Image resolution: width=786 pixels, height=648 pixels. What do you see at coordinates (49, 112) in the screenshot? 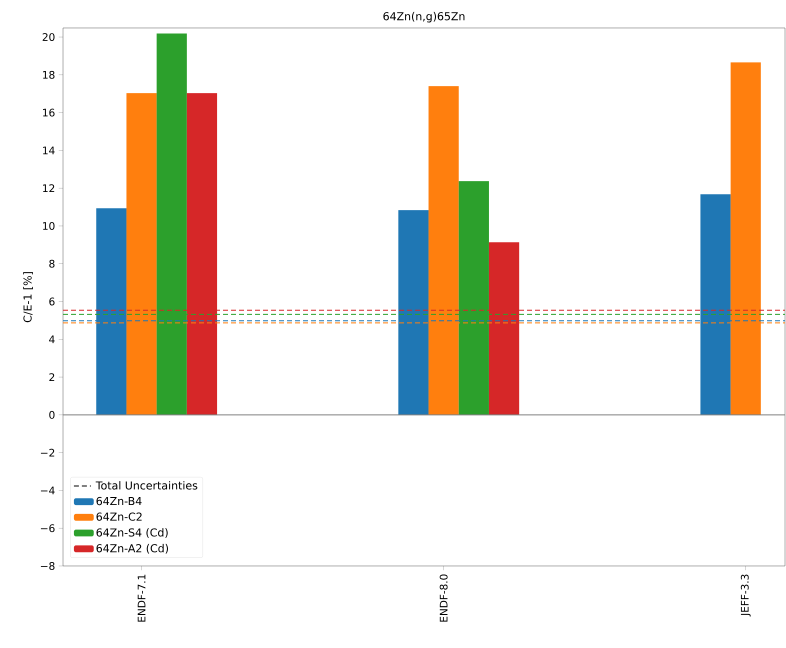
I see `y-tick-label: 16` at bounding box center [49, 112].